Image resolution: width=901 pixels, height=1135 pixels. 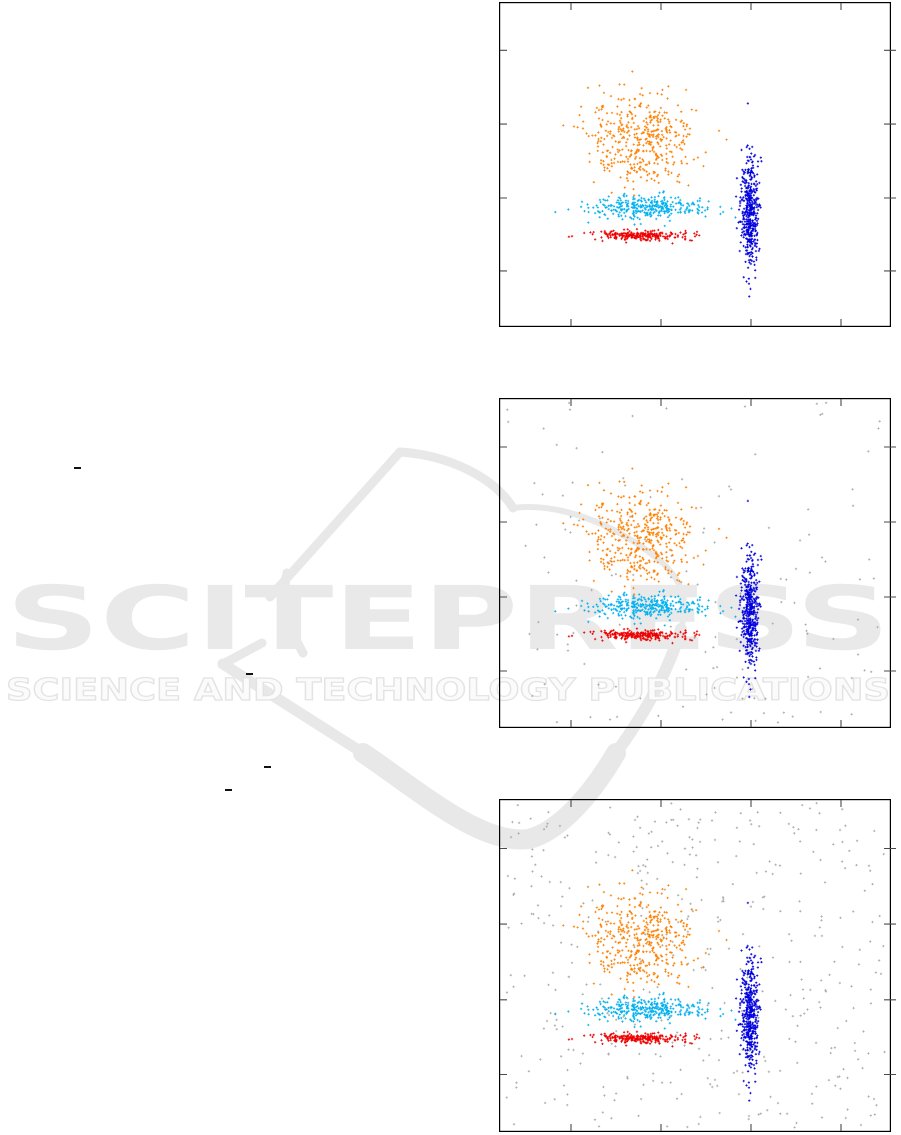 What do you see at coordinates (448, 690) in the screenshot?
I see `watermark-subtitle: SCIENCE AND TECHNOLOGY PUBLICATIONS` at bounding box center [448, 690].